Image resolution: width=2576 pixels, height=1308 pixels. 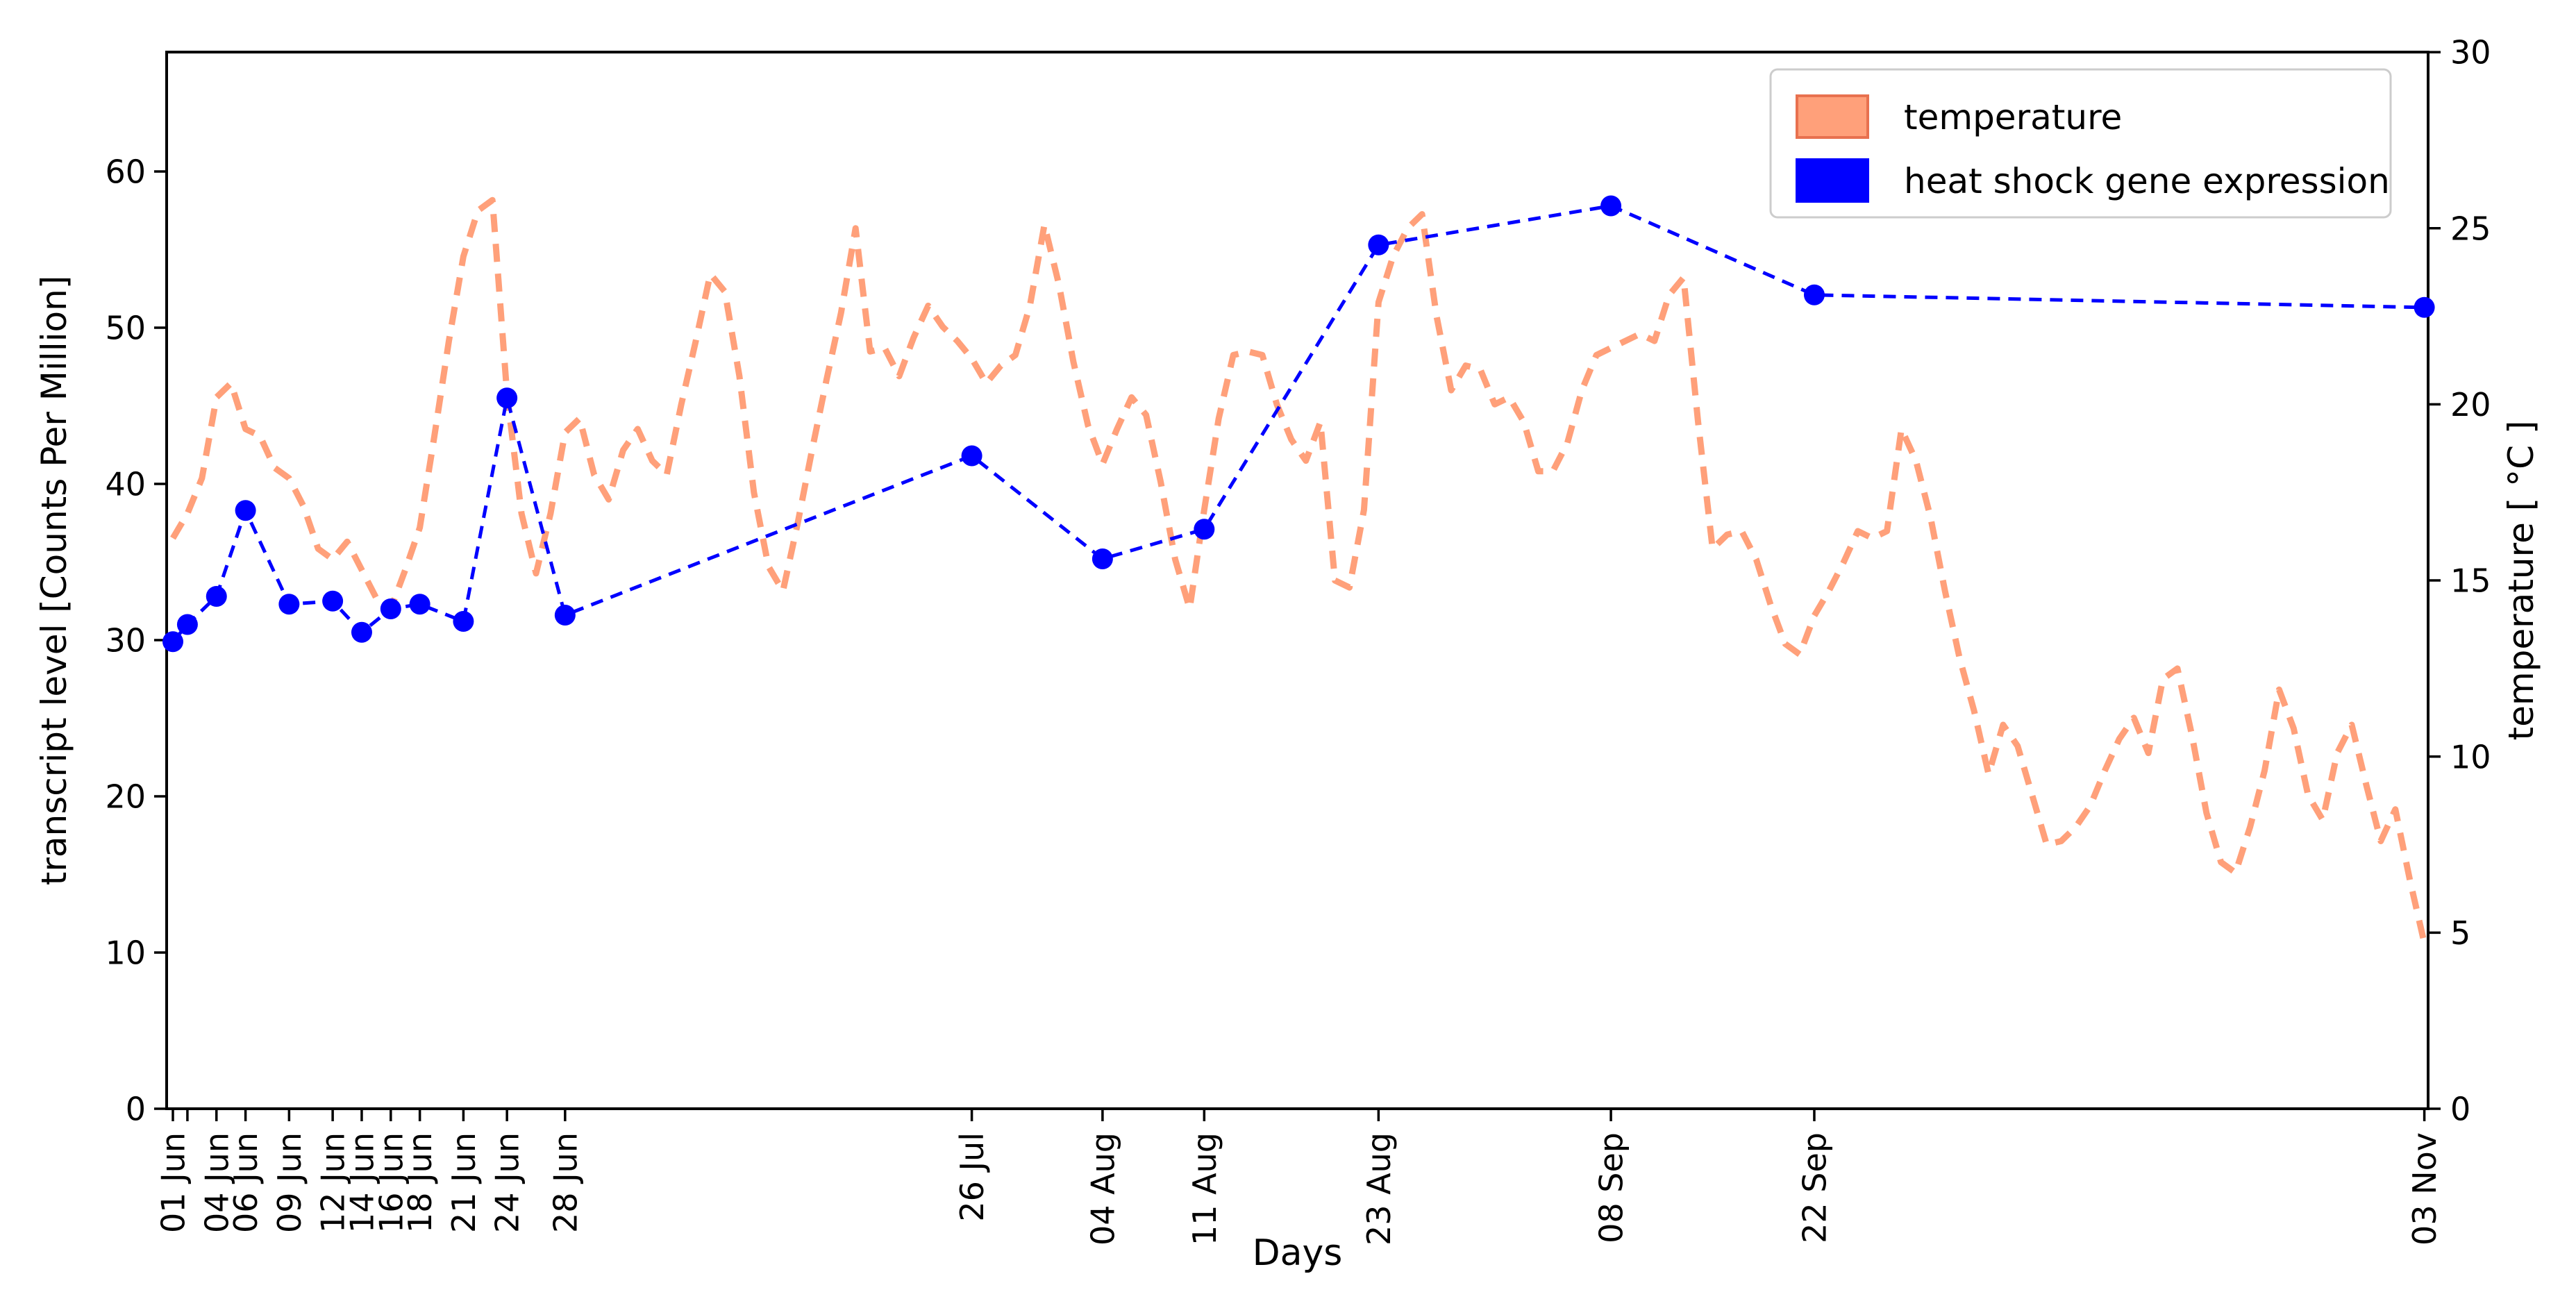 What do you see at coordinates (125, 641) in the screenshot?
I see `left-axis-tick-label: 30` at bounding box center [125, 641].